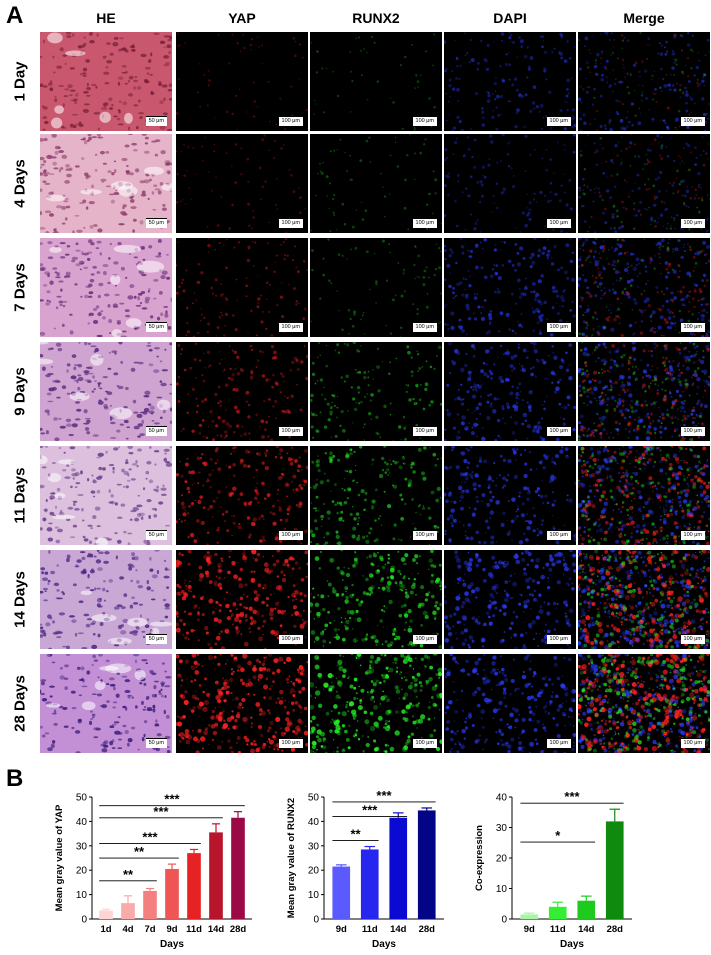 The height and width of the screenshot is (955, 711). What do you see at coordinates (510, 18) in the screenshot?
I see `column-header-dapi: DAPI` at bounding box center [510, 18].